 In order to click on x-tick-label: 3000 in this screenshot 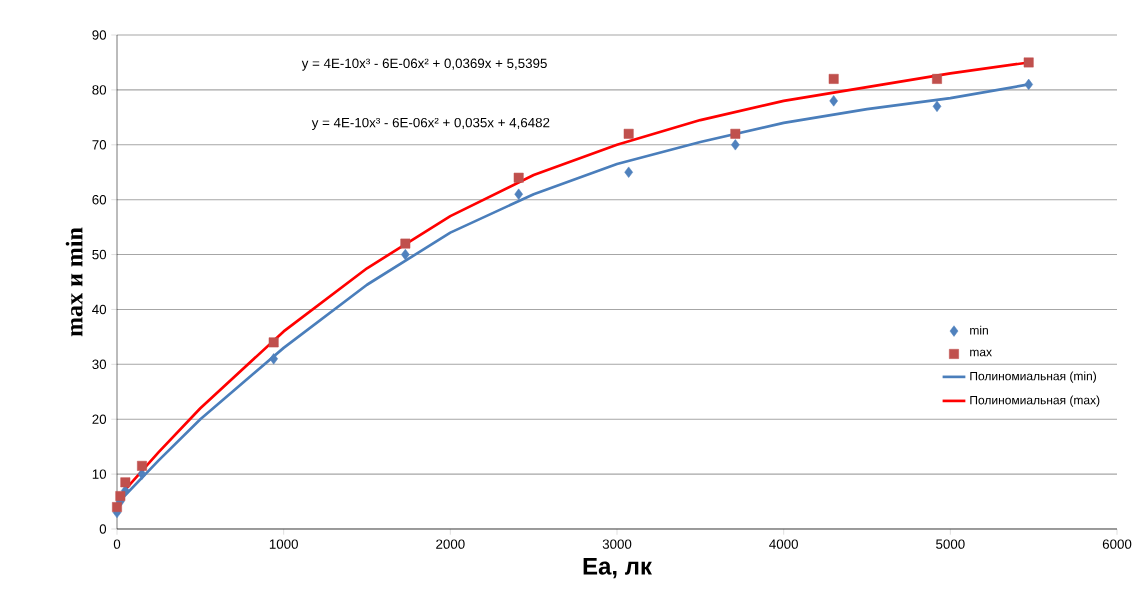, I will do `click(617, 544)`.